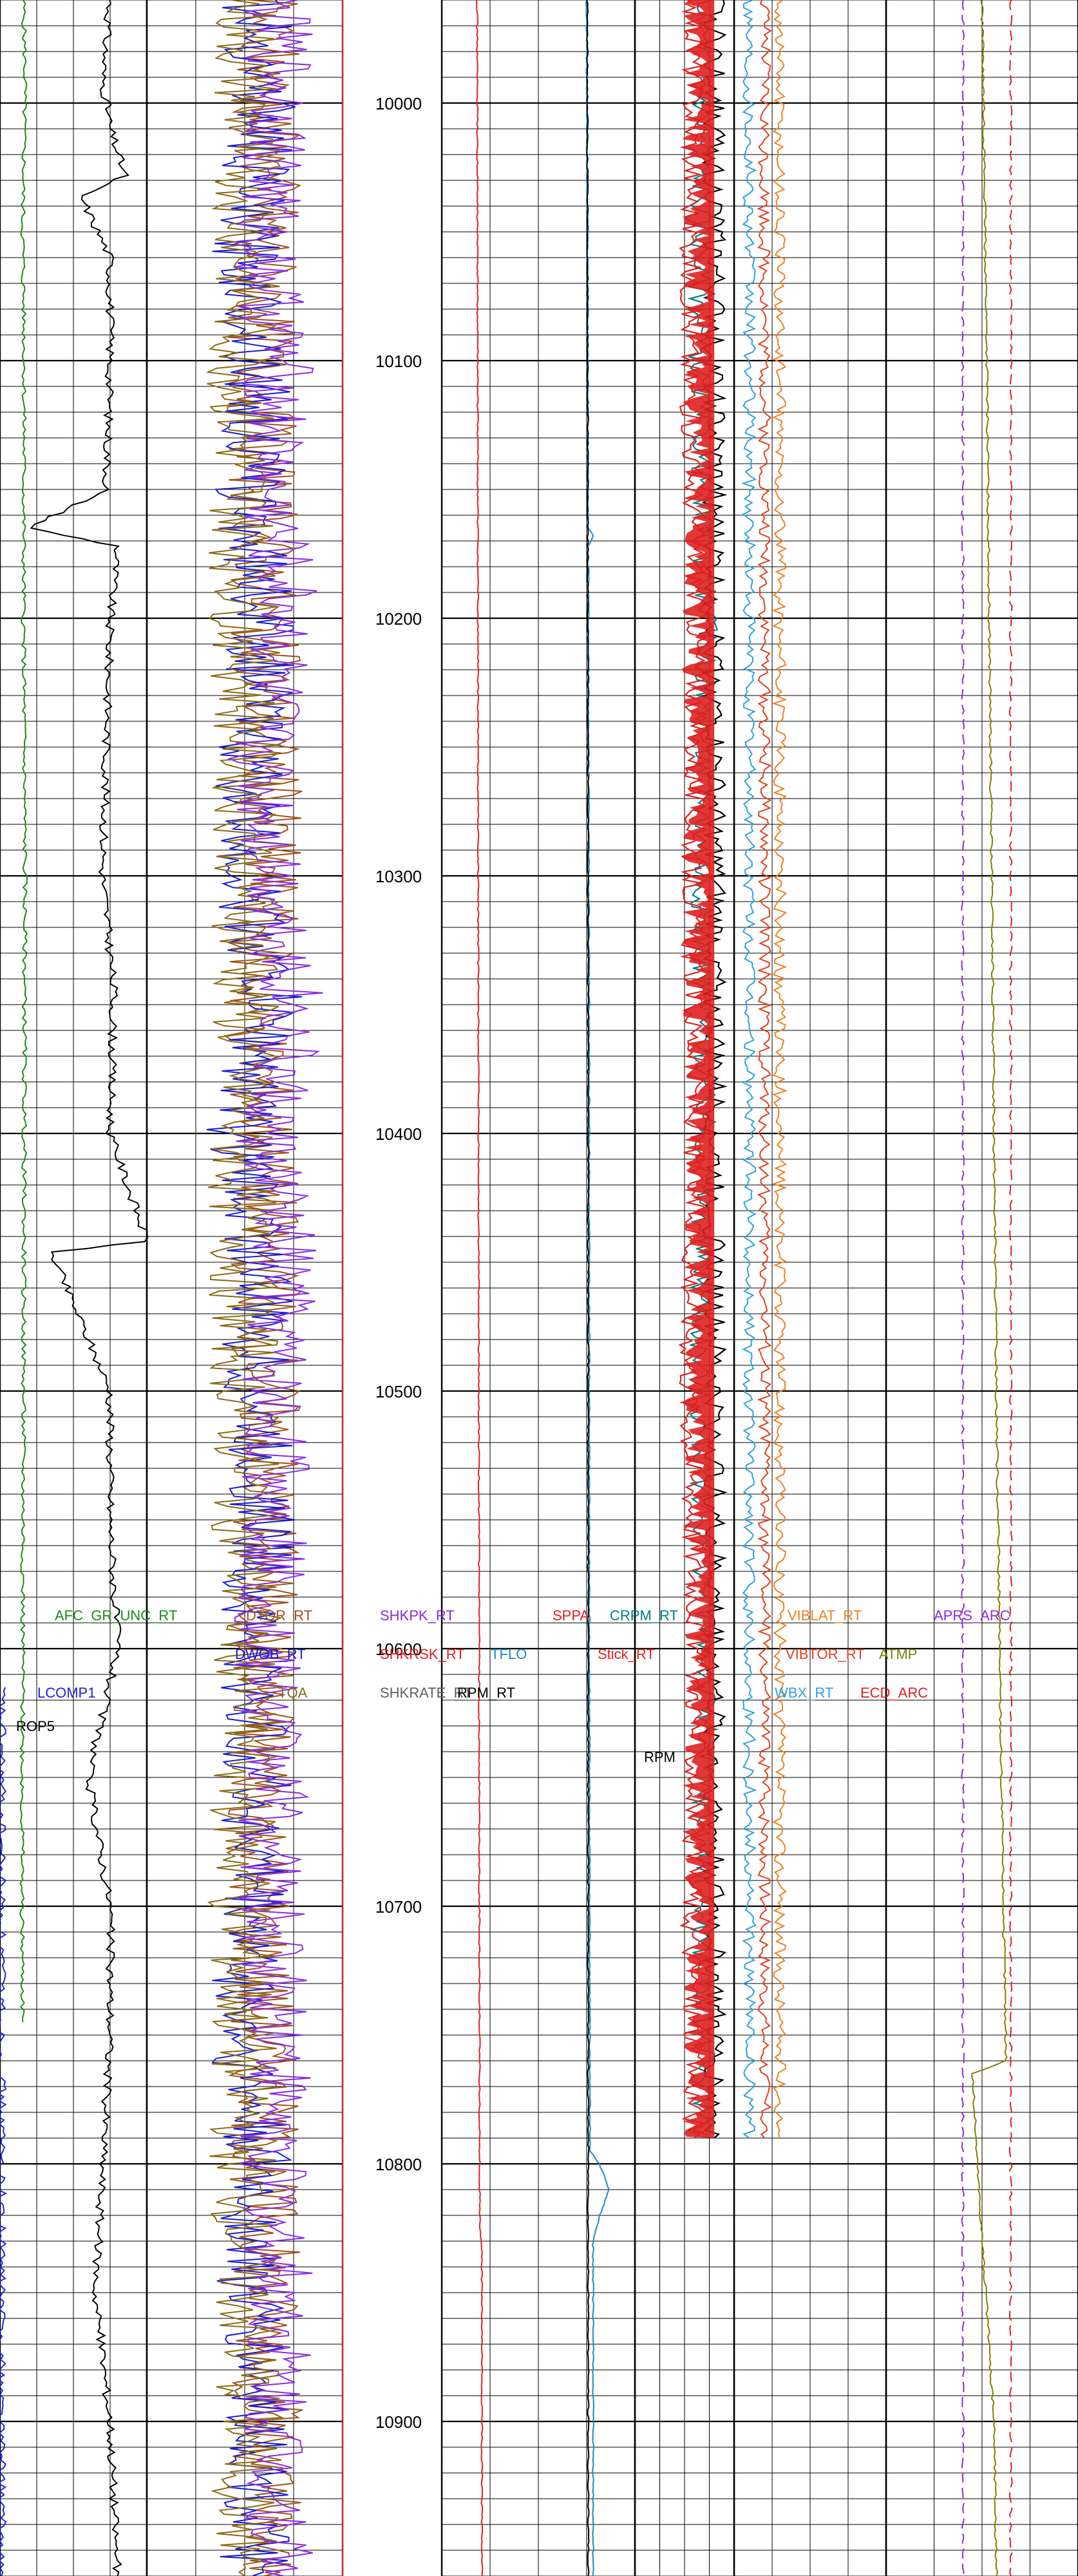 The height and width of the screenshot is (2576, 1078). Describe the element at coordinates (399, 362) in the screenshot. I see `depth-tick-label: 10100` at that location.